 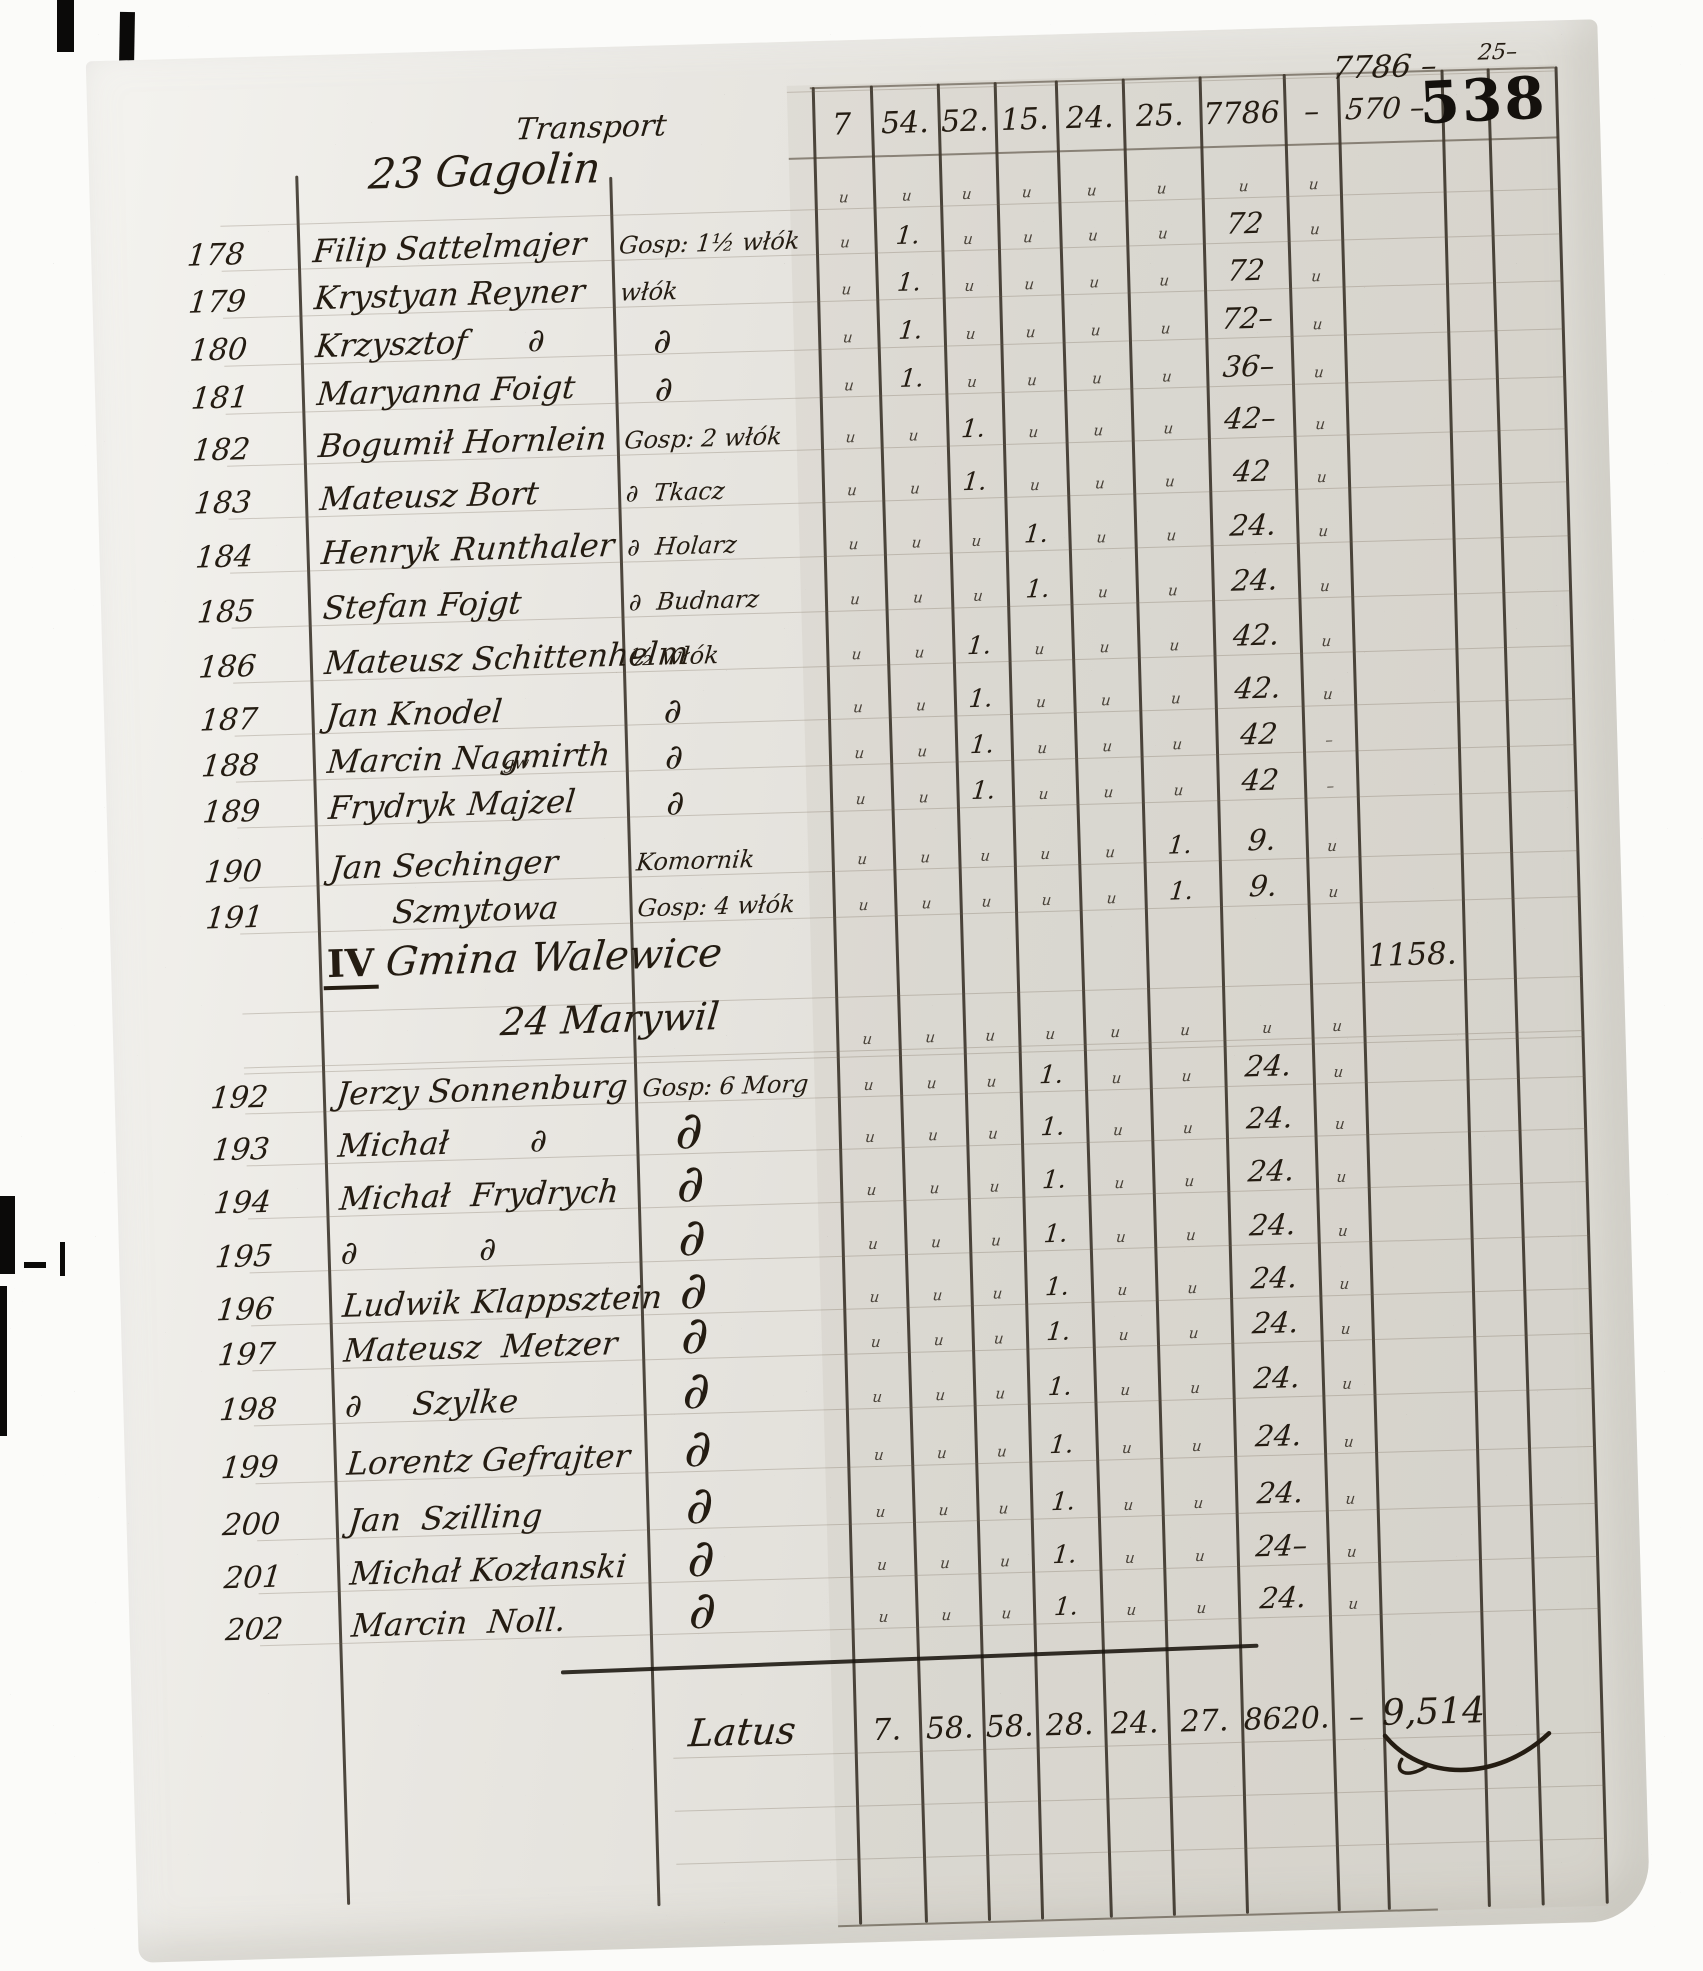 I want to click on occupation: Gosp: 1½ włók, so click(x=709, y=243).